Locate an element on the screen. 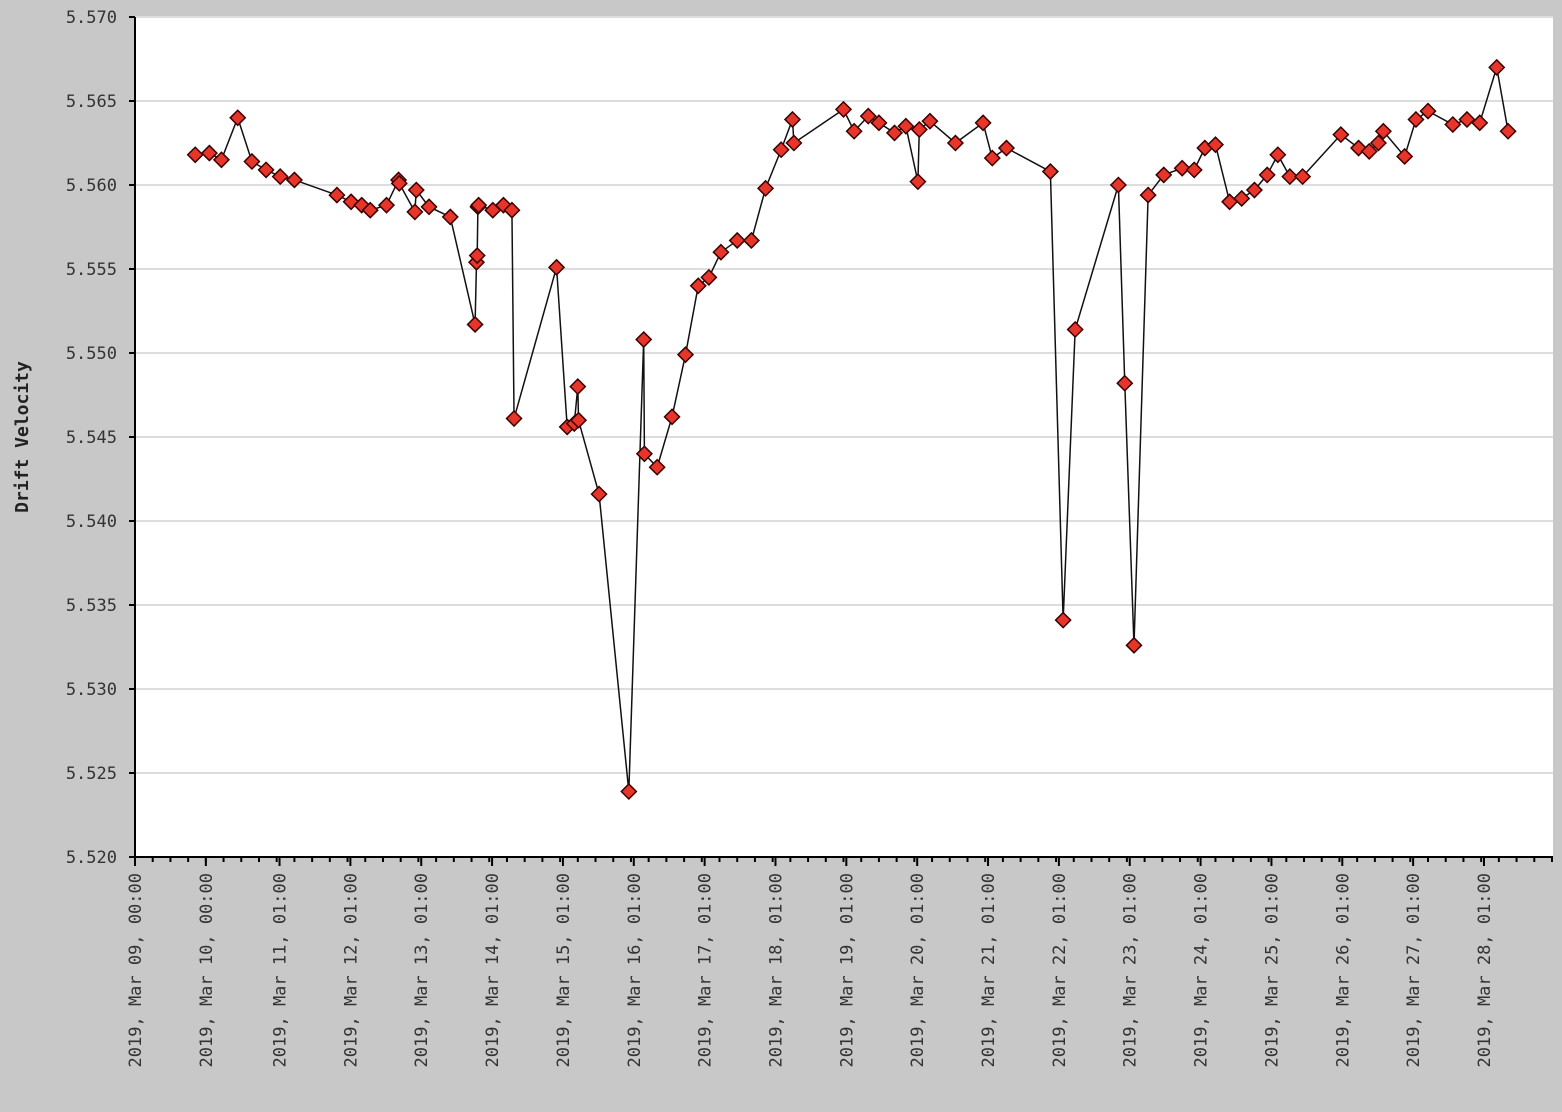 Image resolution: width=1562 pixels, height=1112 pixels. x-tick-label: 2019, Mar 14, 01:00 is located at coordinates (493, 970).